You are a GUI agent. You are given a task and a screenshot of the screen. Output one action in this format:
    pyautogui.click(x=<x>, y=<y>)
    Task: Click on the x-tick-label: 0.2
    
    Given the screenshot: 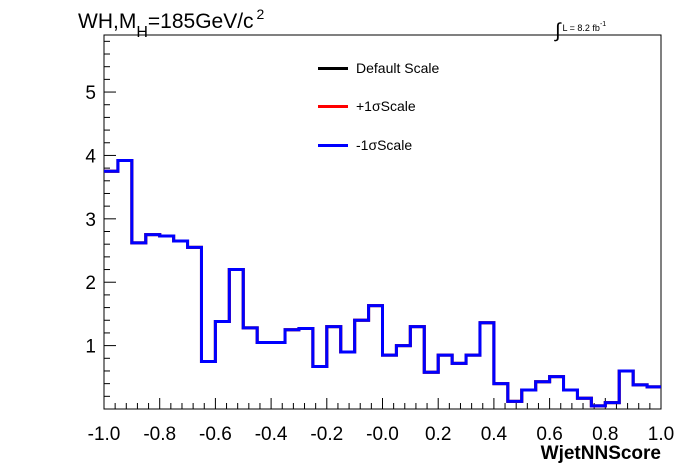 What is the action you would take?
    pyautogui.click(x=438, y=434)
    